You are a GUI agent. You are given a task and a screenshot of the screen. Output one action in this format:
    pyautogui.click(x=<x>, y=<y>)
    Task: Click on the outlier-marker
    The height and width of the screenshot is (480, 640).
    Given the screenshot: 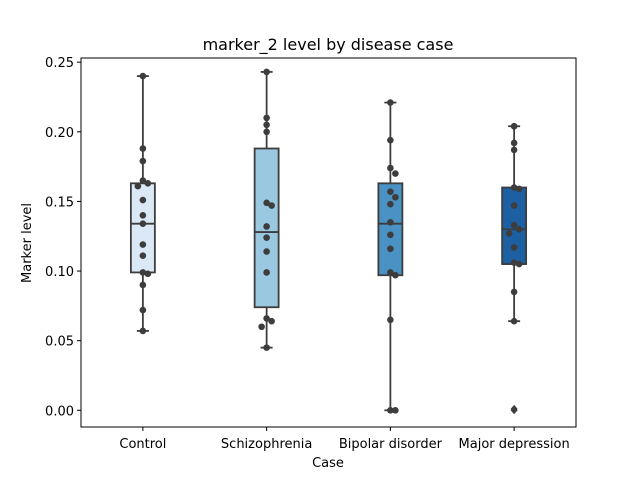 What is the action you would take?
    pyautogui.click(x=514, y=408)
    